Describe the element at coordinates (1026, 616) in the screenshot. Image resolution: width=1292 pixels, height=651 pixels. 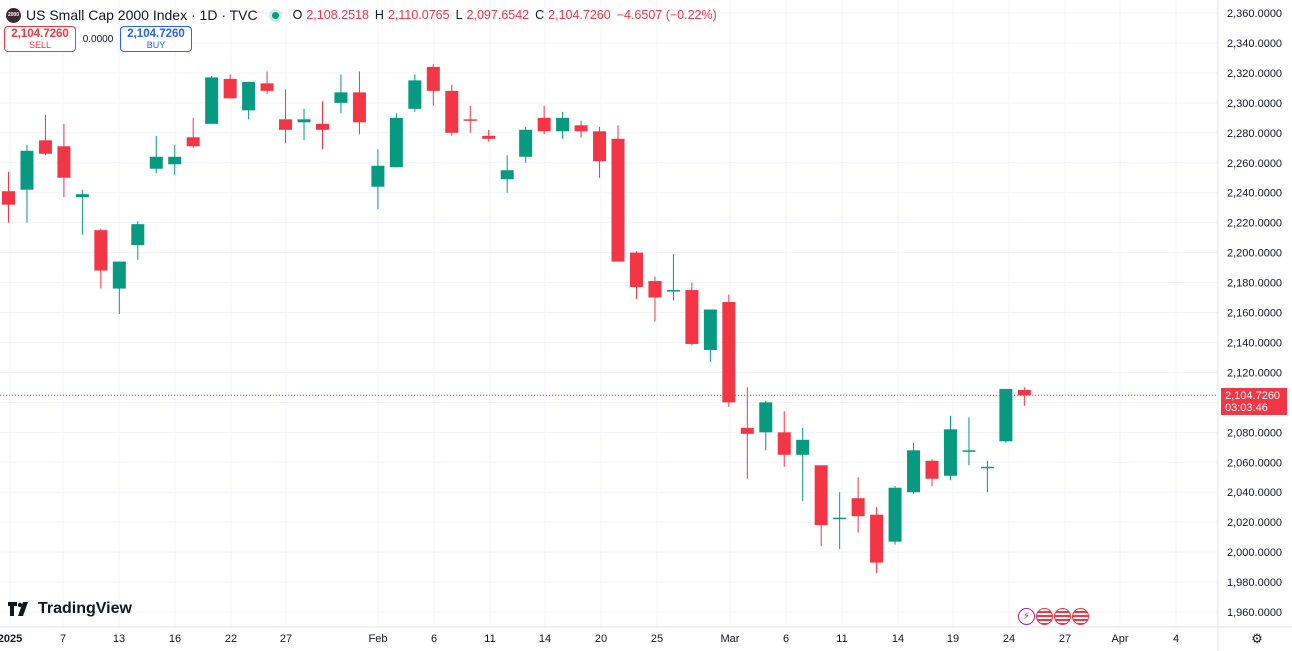
I see `lightning-icon: ⚡` at that location.